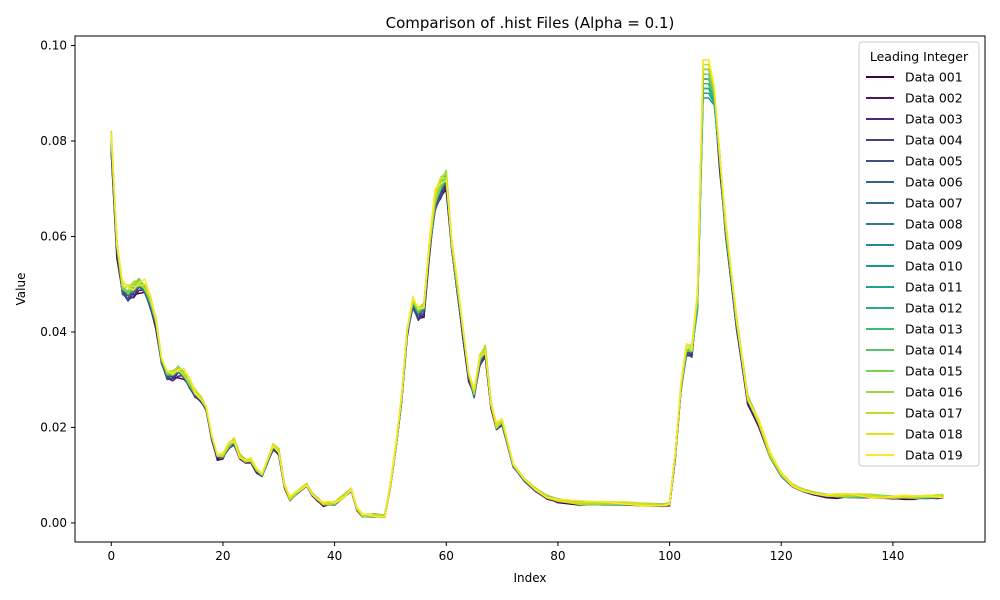 Image resolution: width=1000 pixels, height=600 pixels. What do you see at coordinates (934, 371) in the screenshot?
I see `legend-label: Data 015` at bounding box center [934, 371].